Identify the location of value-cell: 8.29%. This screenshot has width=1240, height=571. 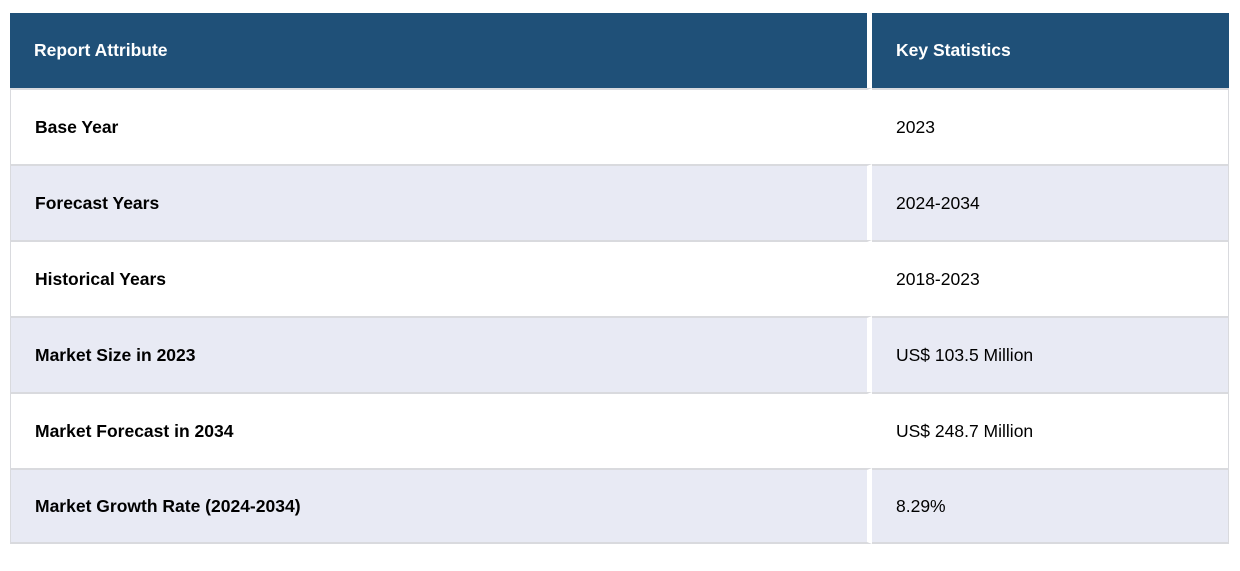
(1050, 506).